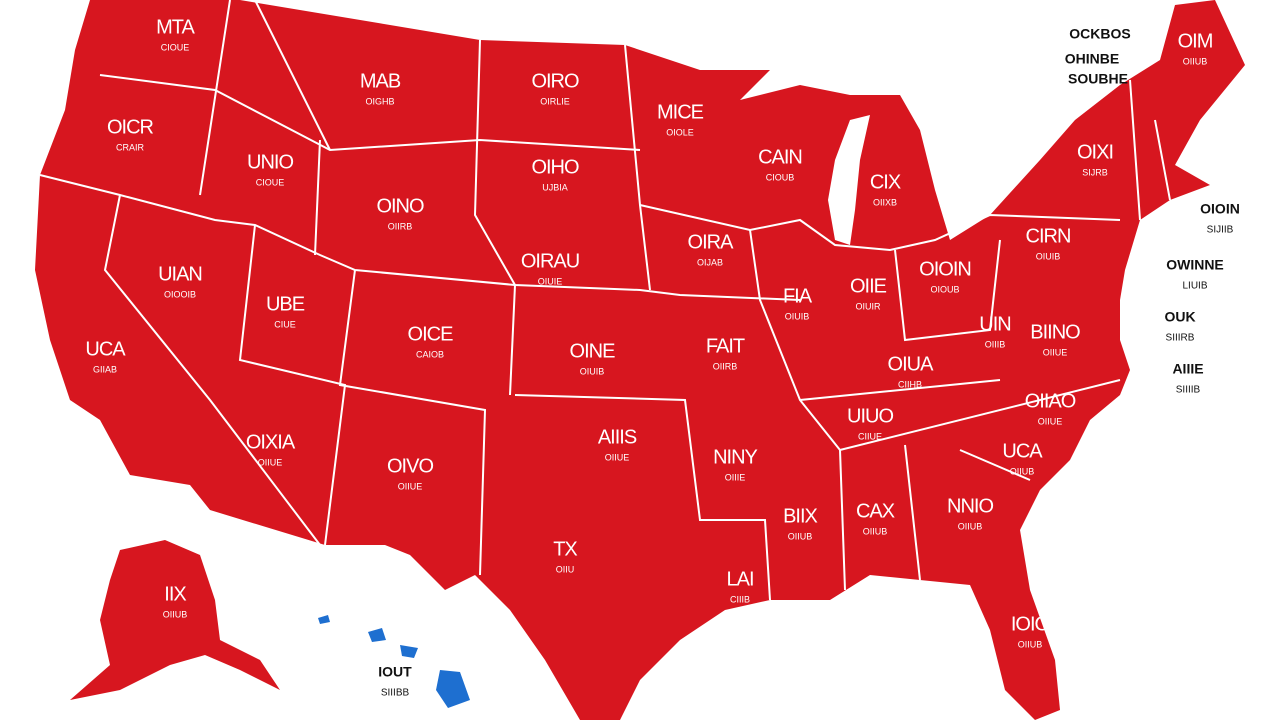 Image resolution: width=1280 pixels, height=720 pixels. What do you see at coordinates (565, 549) in the screenshot?
I see `state-label: TX` at bounding box center [565, 549].